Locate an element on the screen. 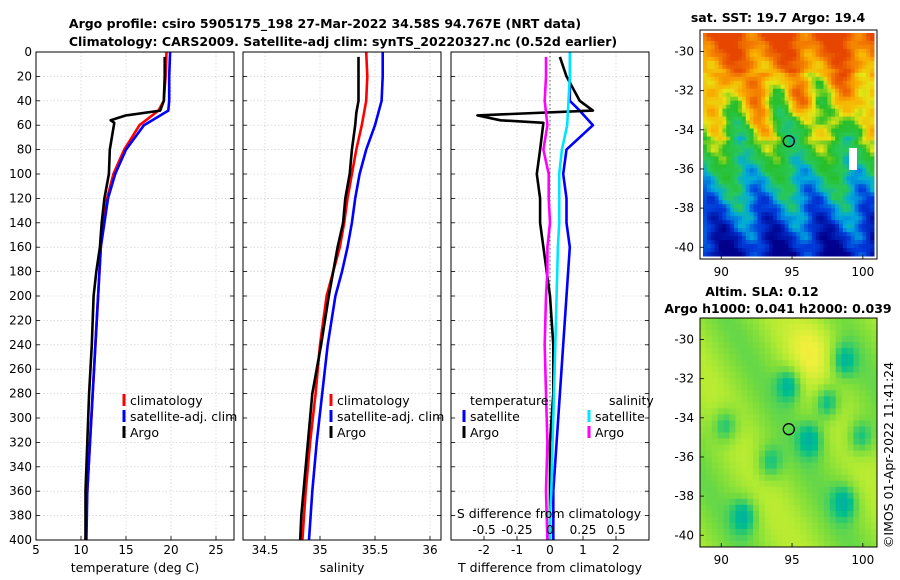  x-tick-label: 95 is located at coordinates (791, 272).